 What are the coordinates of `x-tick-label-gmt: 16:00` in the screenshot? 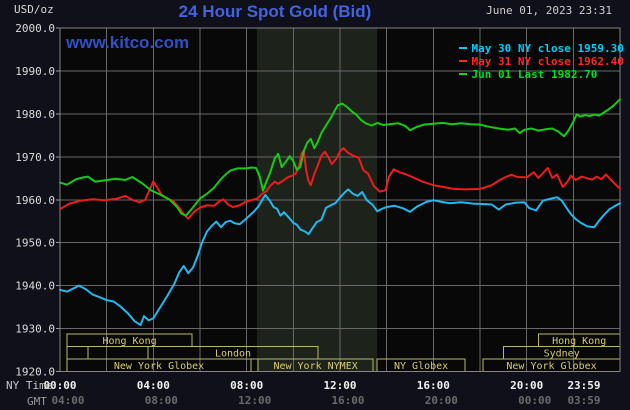 It's located at (347, 400).